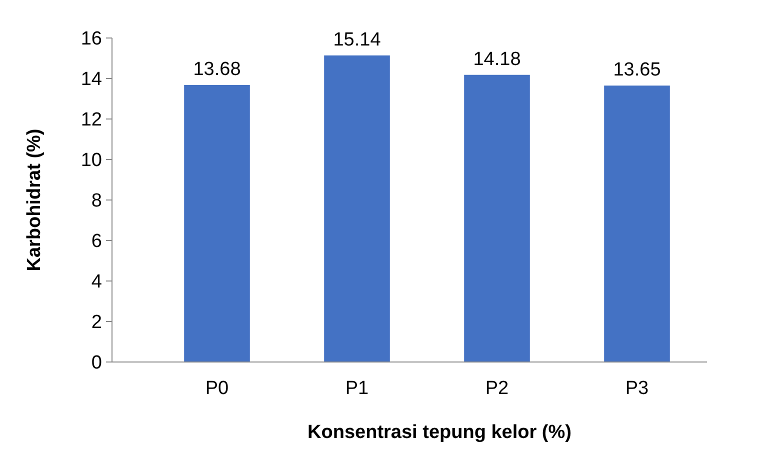 This screenshot has height=451, width=779. Describe the element at coordinates (357, 39) in the screenshot. I see `data-label: 15.14` at that location.